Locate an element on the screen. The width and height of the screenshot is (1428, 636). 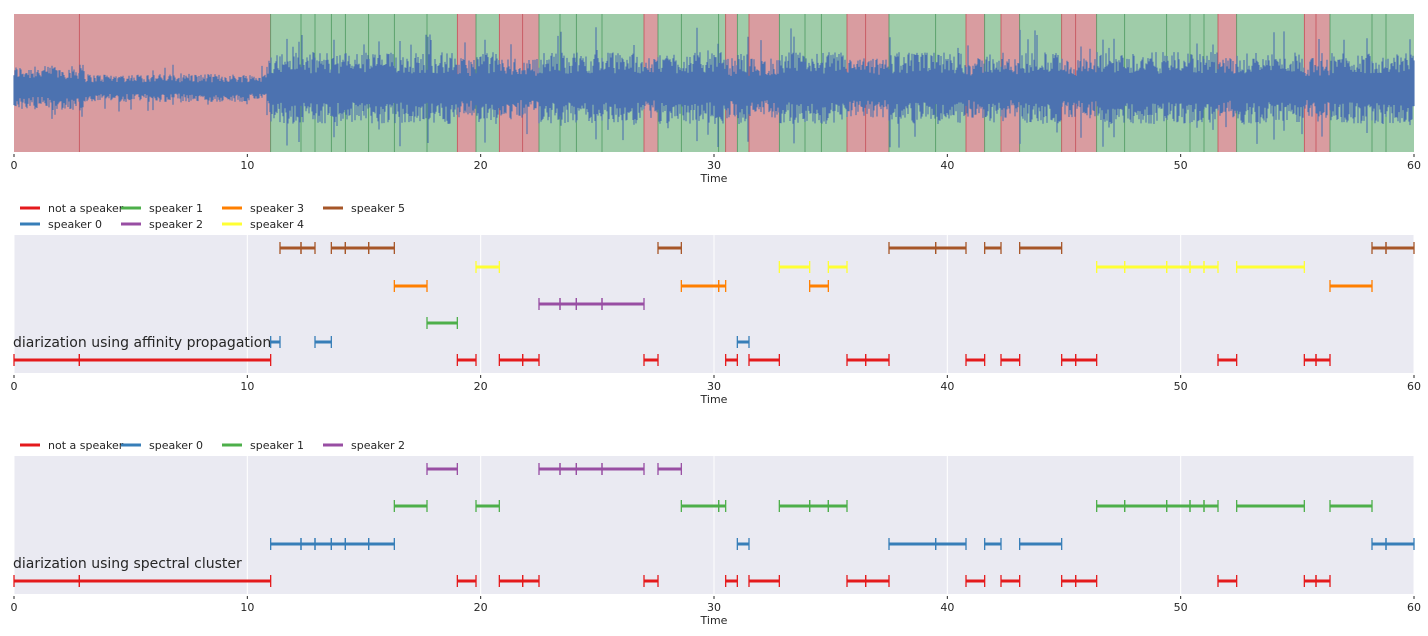
legend-label: speaker 4 is located at coordinates (277, 224).